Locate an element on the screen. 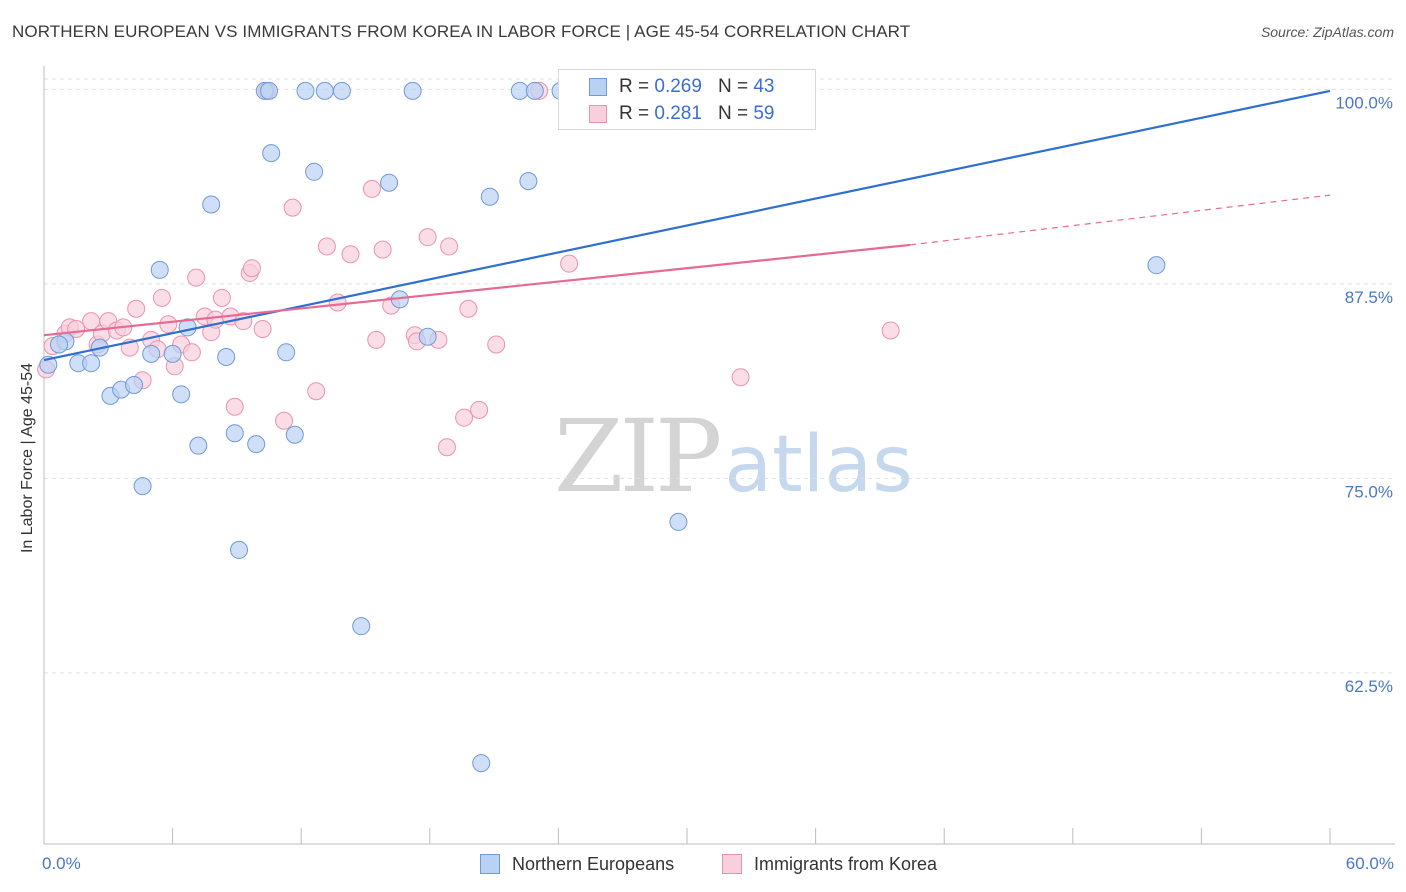  r-value: 0.281 is located at coordinates (678, 113).